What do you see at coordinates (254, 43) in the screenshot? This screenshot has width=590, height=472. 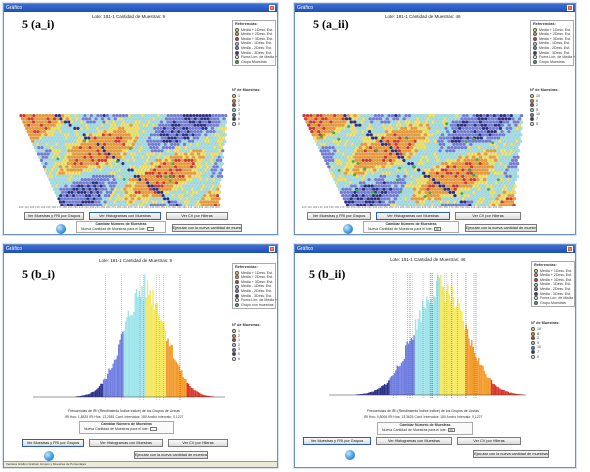 I see `legend-item: Media - 1Desv. Est.` at bounding box center [254, 43].